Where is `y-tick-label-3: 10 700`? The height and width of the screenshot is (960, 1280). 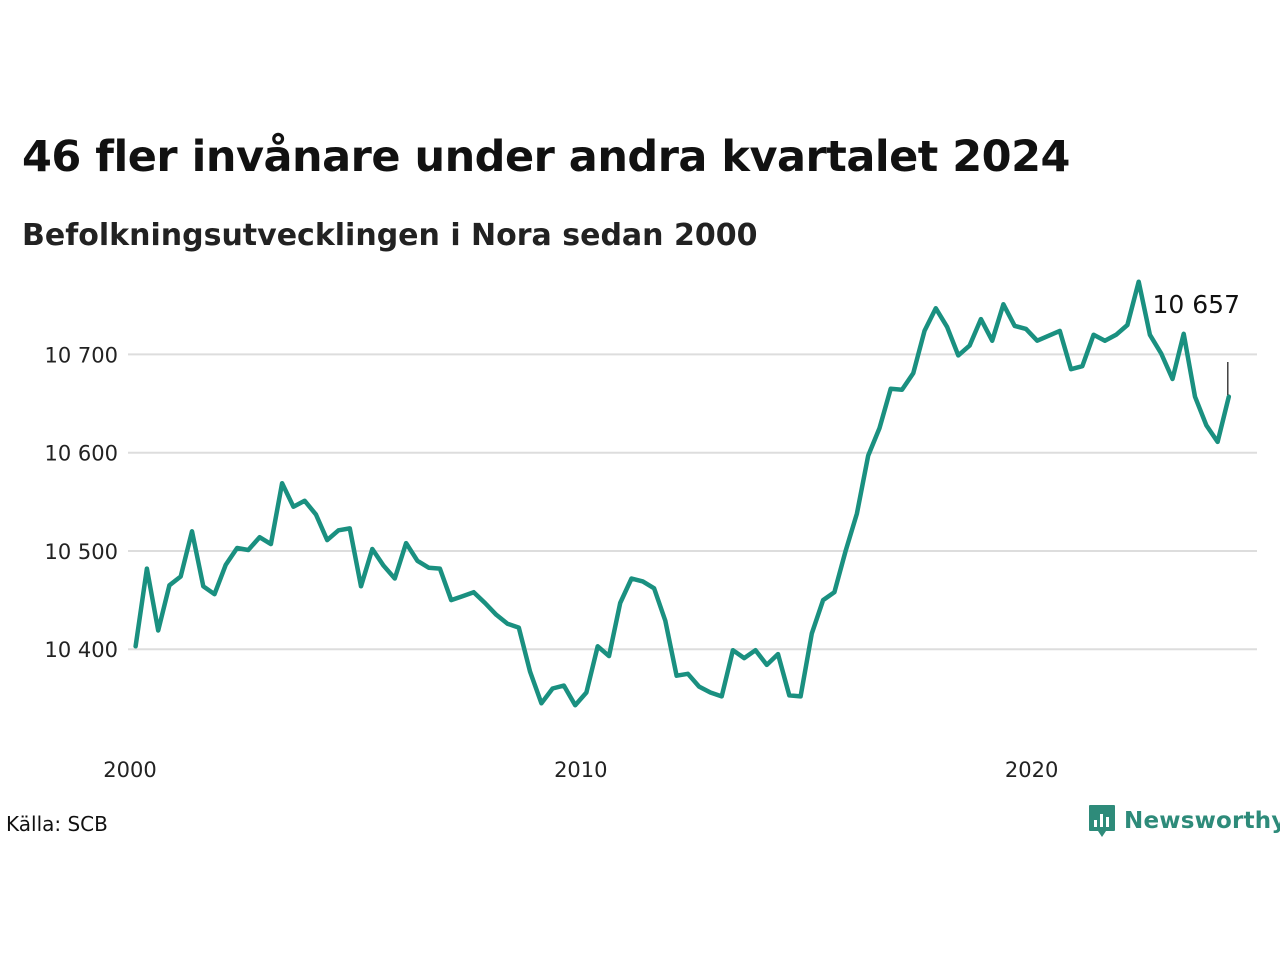
y-tick-label-3: 10 700 is located at coordinates (81, 355).